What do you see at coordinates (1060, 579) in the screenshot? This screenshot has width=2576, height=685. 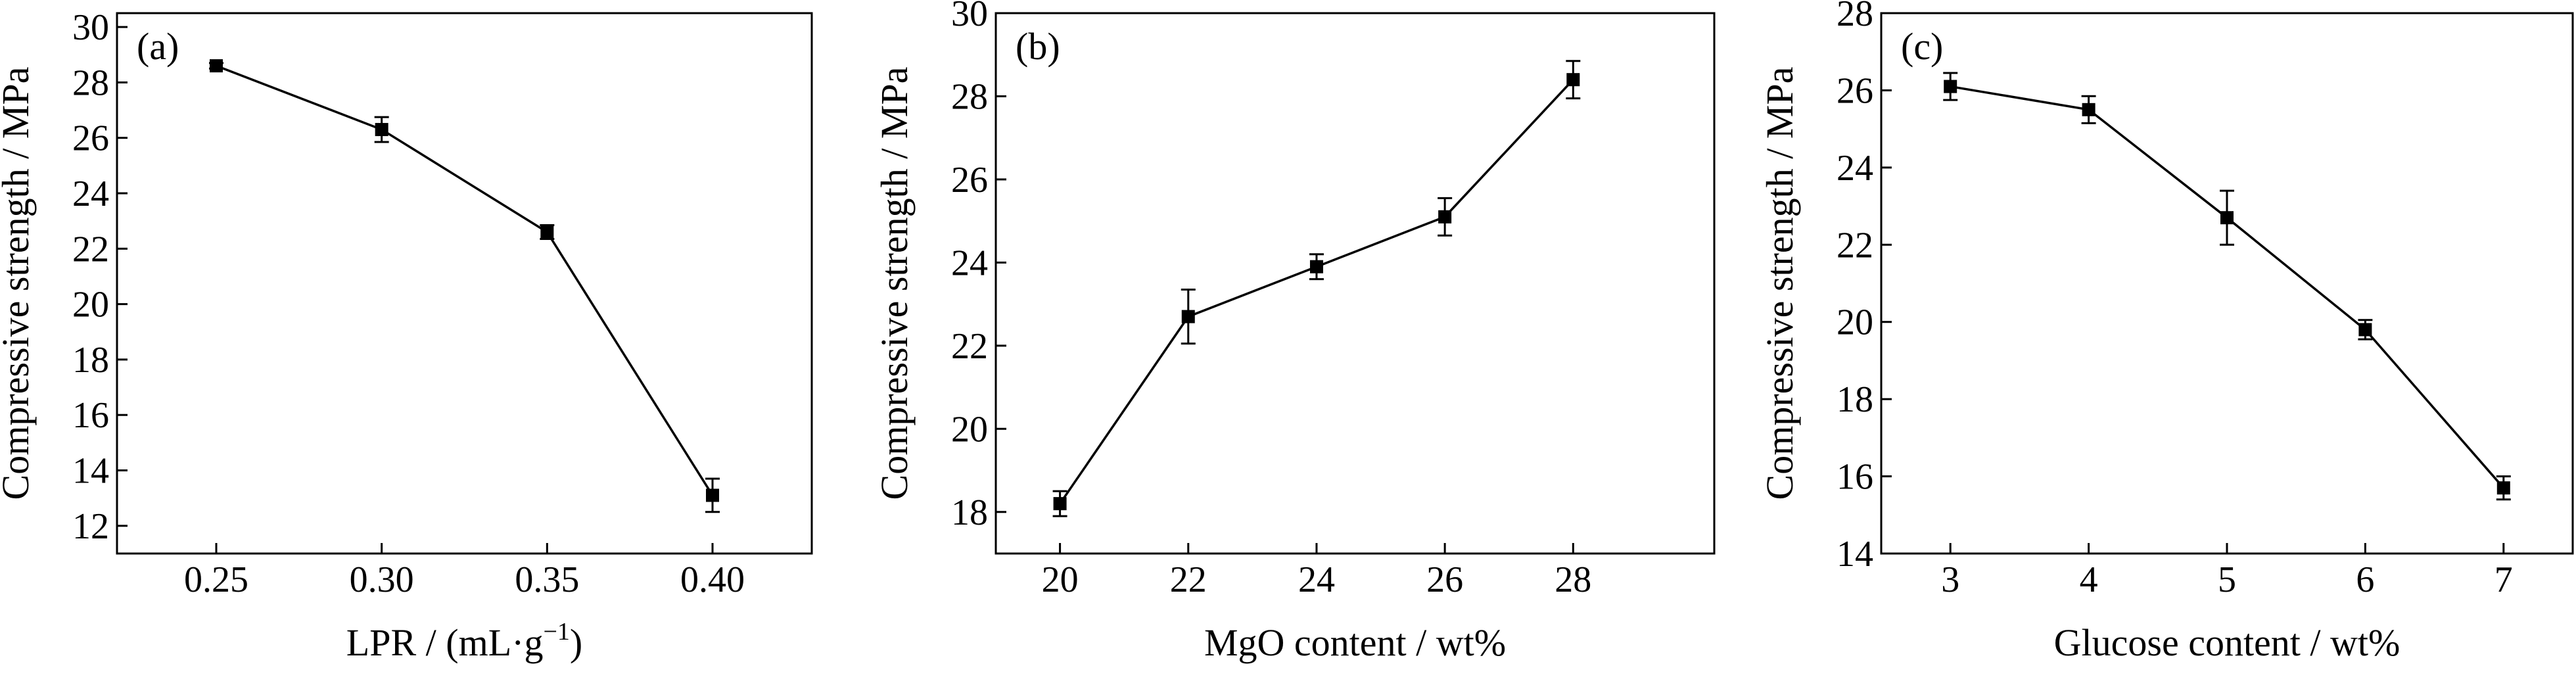 I see `x-tick-label-b: 20` at bounding box center [1060, 579].